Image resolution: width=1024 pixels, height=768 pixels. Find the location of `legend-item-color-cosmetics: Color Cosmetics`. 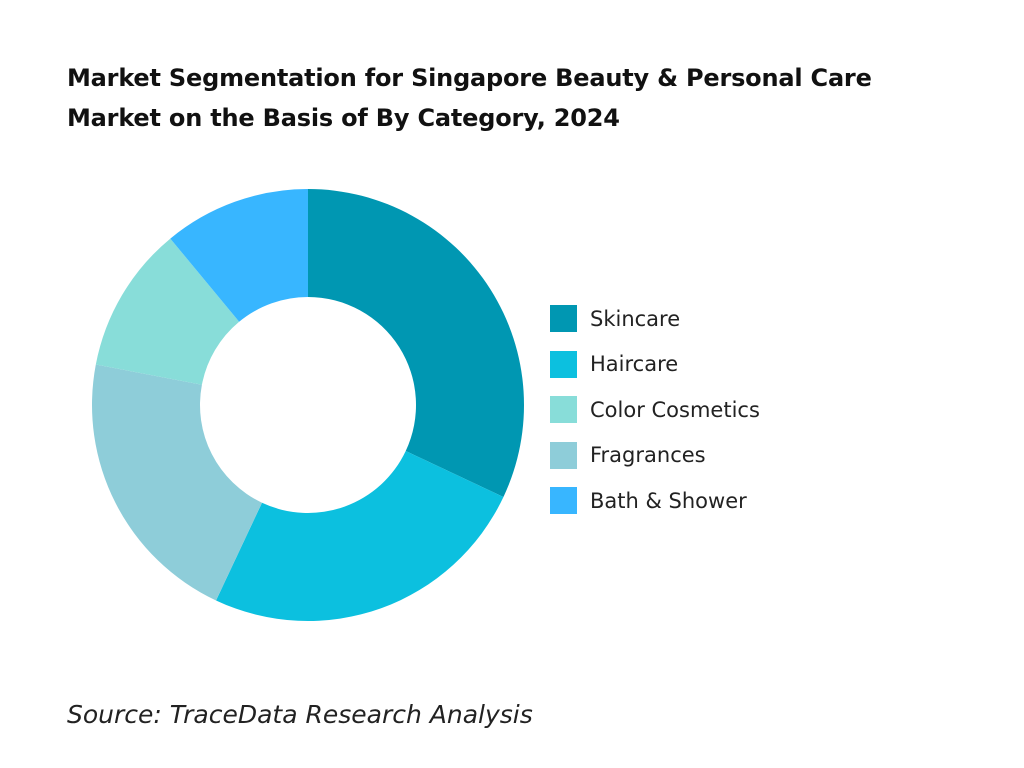

legend-item-color-cosmetics: Color Cosmetics is located at coordinates (655, 410).